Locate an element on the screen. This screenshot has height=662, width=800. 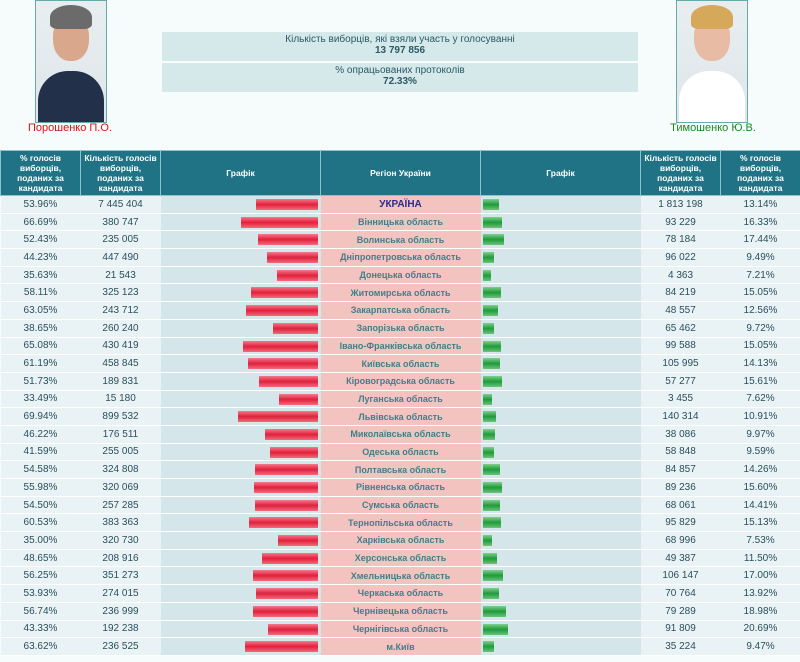
left-percent: 35.63% is located at coordinates (40, 275).